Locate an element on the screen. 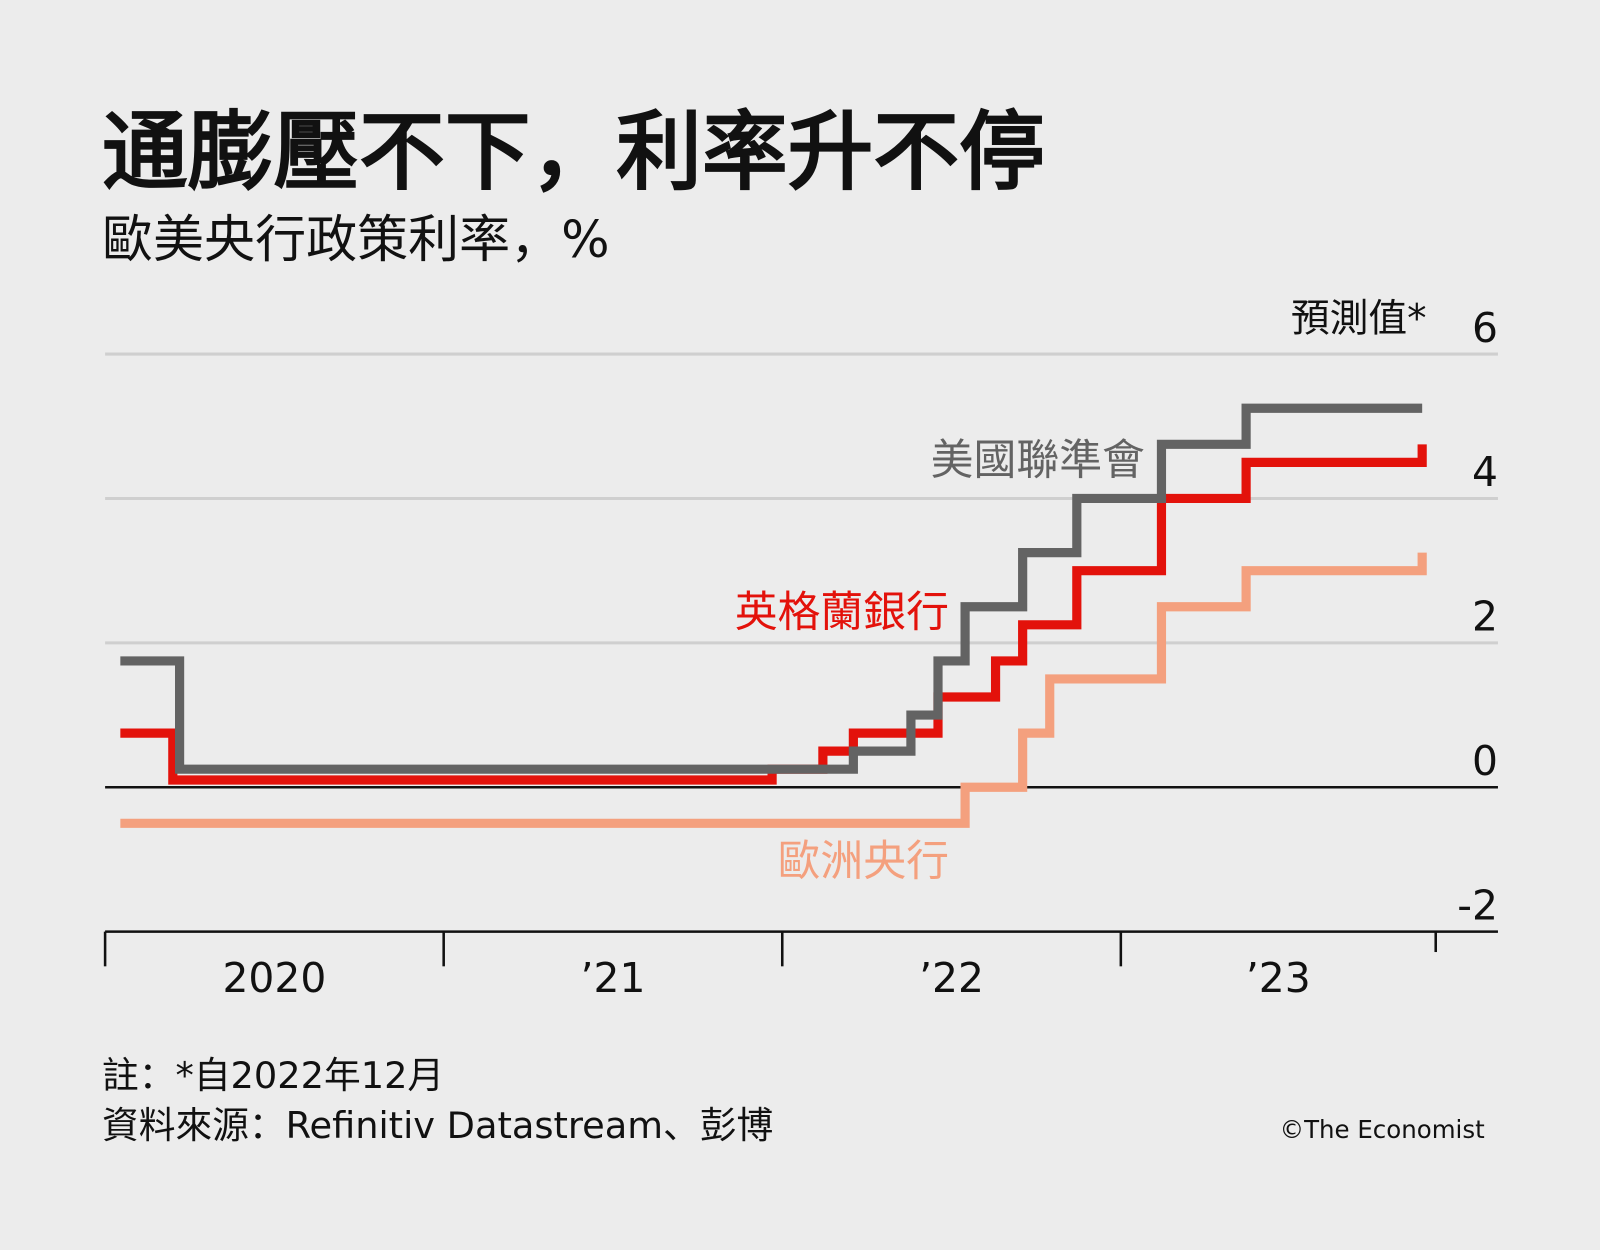 This screenshot has height=1250, width=1600. y-tick-label: 4 is located at coordinates (1485, 472).